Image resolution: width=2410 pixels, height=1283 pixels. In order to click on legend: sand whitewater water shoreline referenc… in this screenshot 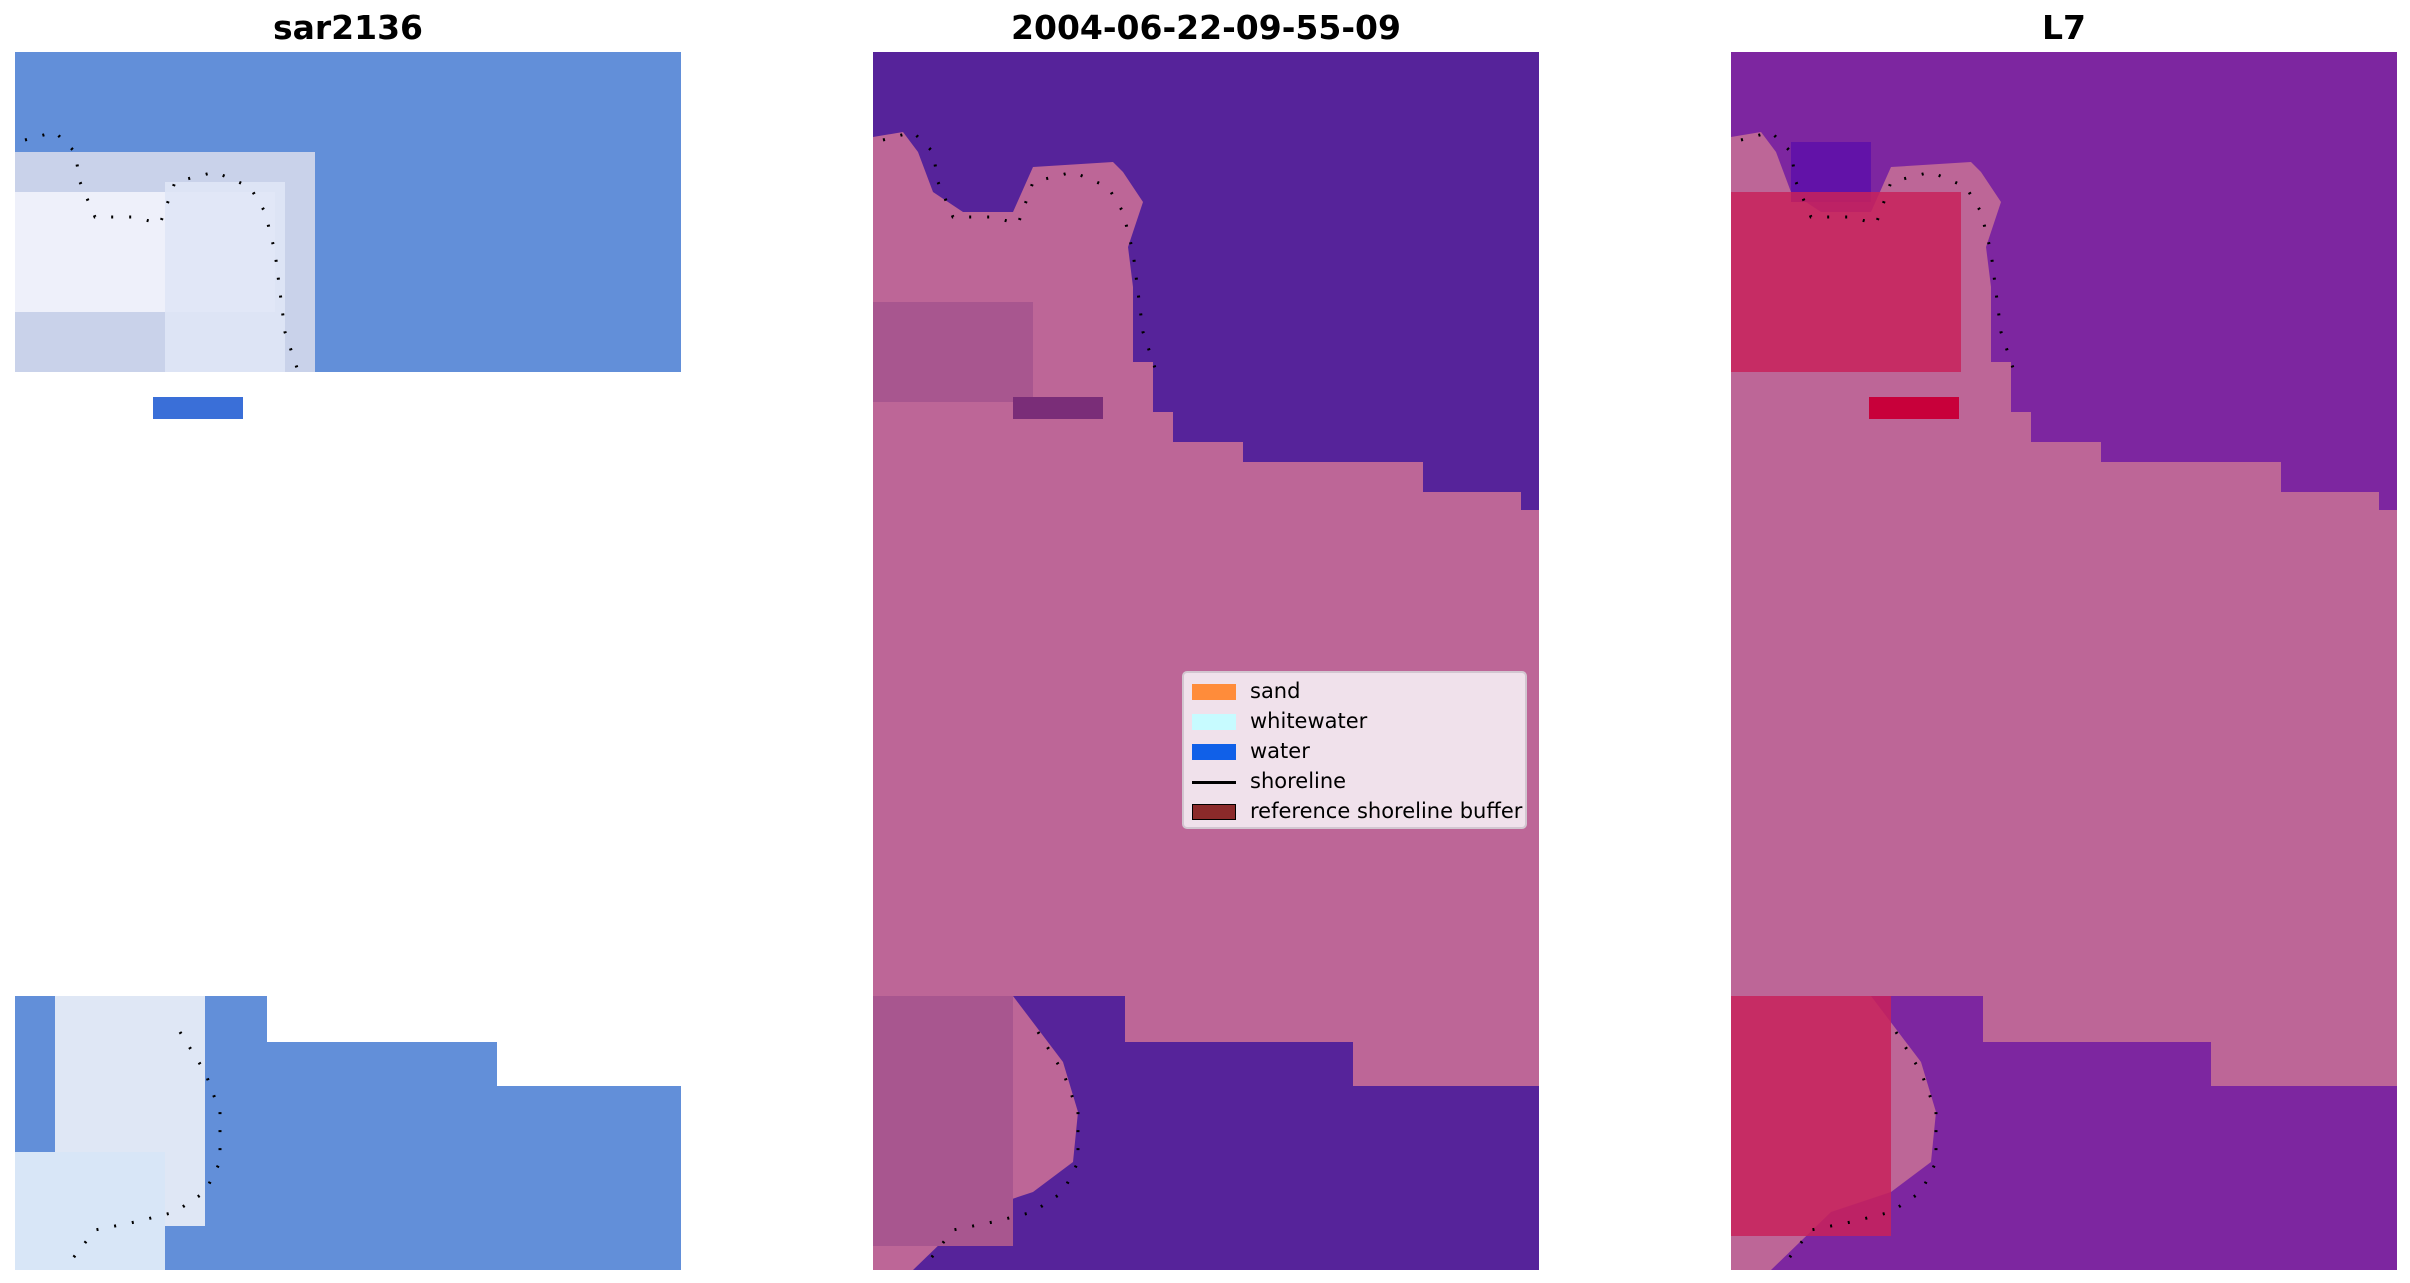, I will do `click(1354, 750)`.